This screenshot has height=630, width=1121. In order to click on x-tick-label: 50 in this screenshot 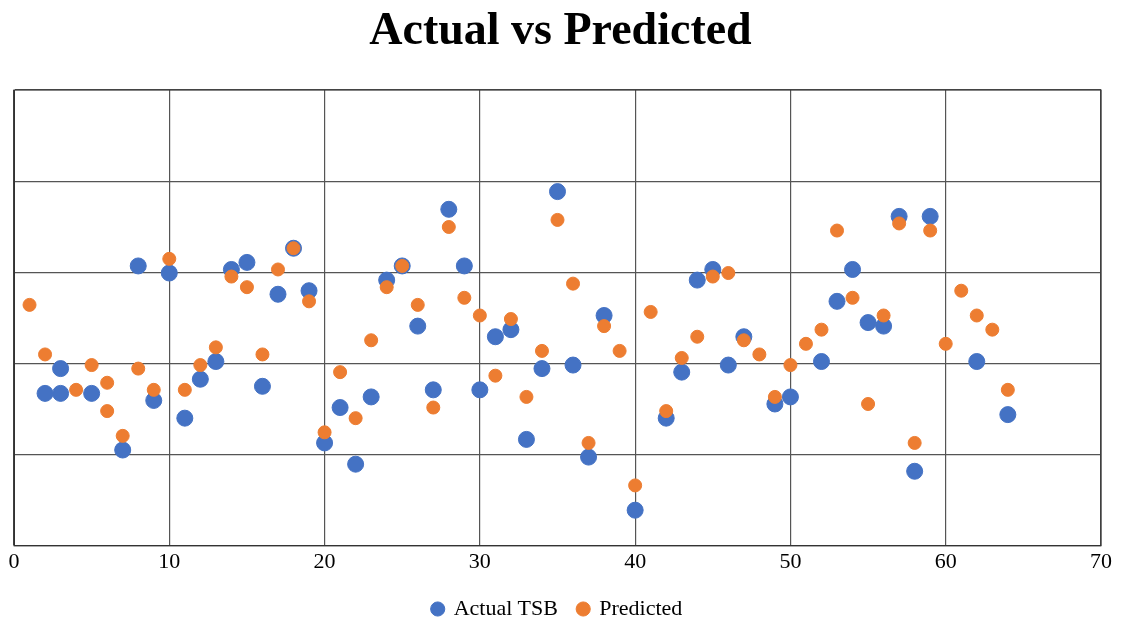, I will do `click(790, 560)`.